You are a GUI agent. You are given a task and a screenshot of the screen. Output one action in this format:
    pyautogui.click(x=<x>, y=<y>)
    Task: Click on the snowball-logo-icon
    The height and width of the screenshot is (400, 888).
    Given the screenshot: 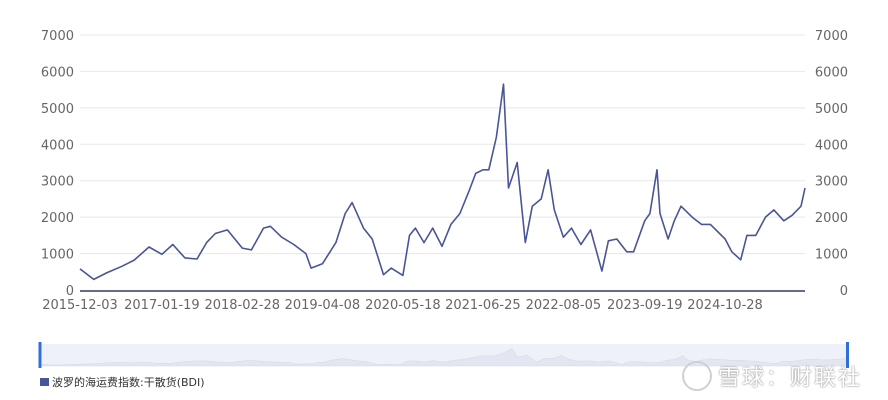 What is the action you would take?
    pyautogui.click(x=696, y=376)
    